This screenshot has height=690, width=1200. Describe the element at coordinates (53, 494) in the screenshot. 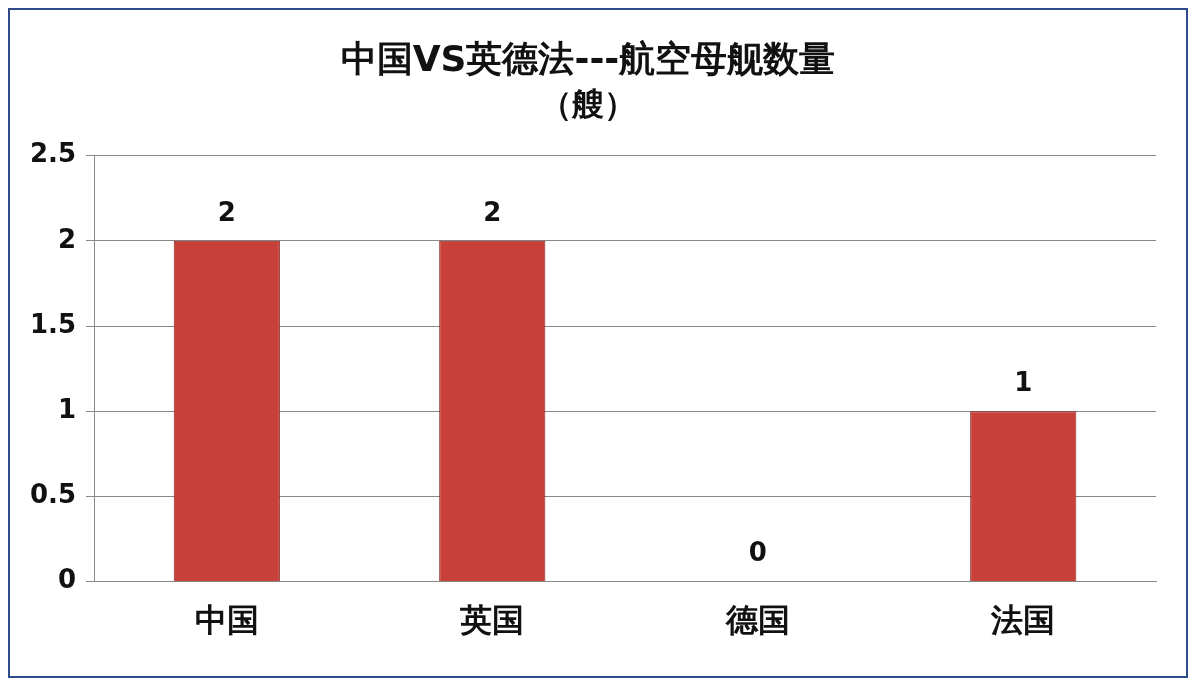

I see `y-tick-label: 0.5` at that location.